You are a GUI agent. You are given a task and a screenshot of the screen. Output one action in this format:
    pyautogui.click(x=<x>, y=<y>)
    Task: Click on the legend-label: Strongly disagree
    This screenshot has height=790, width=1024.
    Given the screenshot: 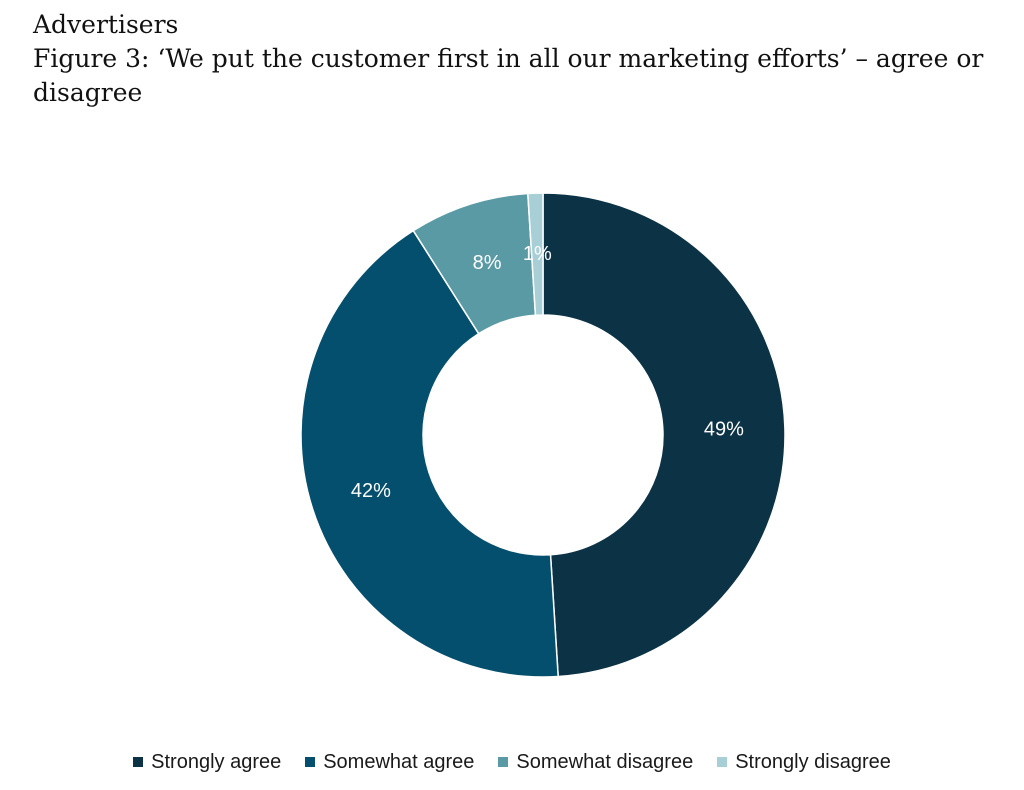 What is the action you would take?
    pyautogui.click(x=813, y=761)
    